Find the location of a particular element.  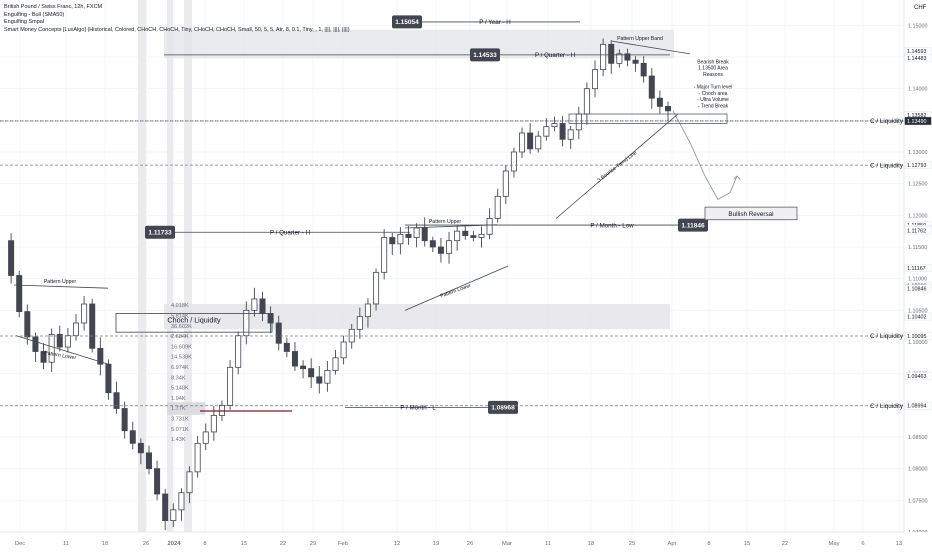

pivot-price-value: 1.14533 is located at coordinates (485, 55).